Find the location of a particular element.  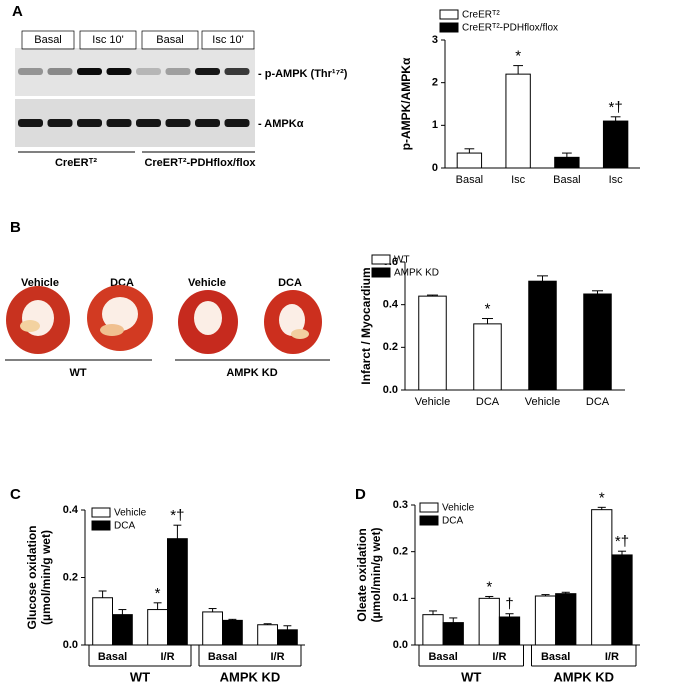

y-tick-label: 2 is located at coordinates (435, 83).